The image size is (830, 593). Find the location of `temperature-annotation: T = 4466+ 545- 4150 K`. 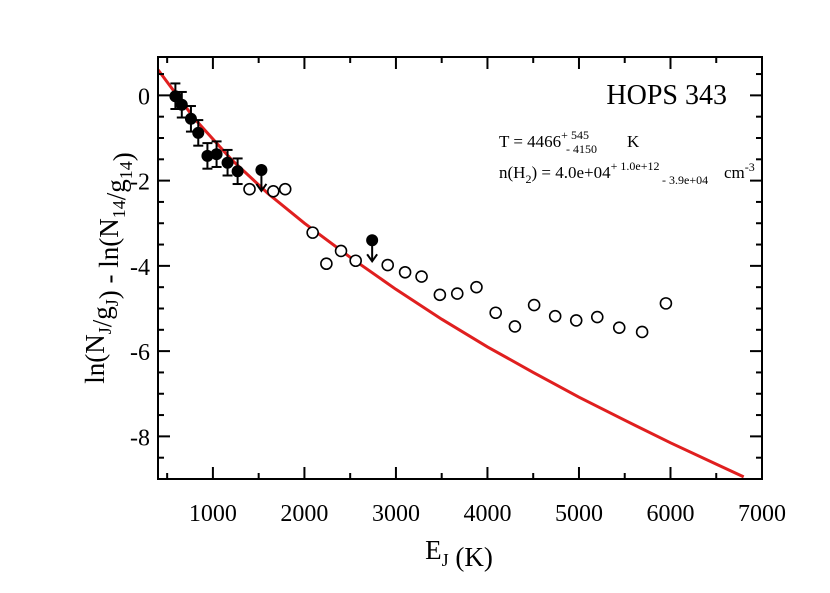

temperature-annotation: T = 4466+ 545- 4150 K is located at coordinates (569, 142).